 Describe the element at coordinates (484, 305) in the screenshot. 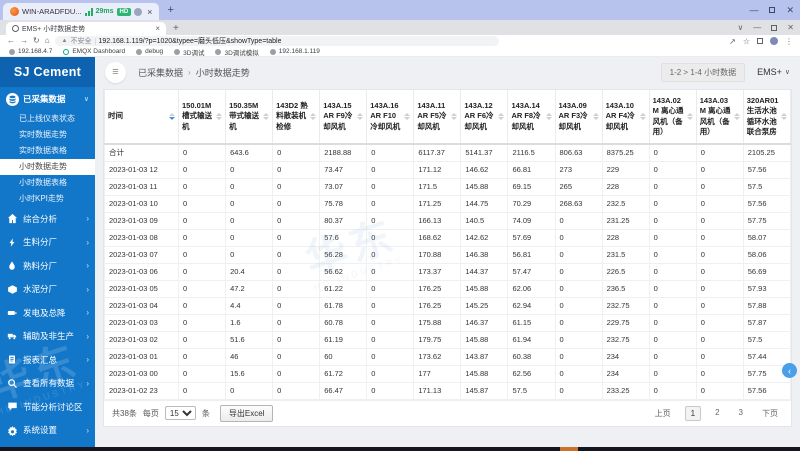

I see `table-cell: 145.25` at that location.